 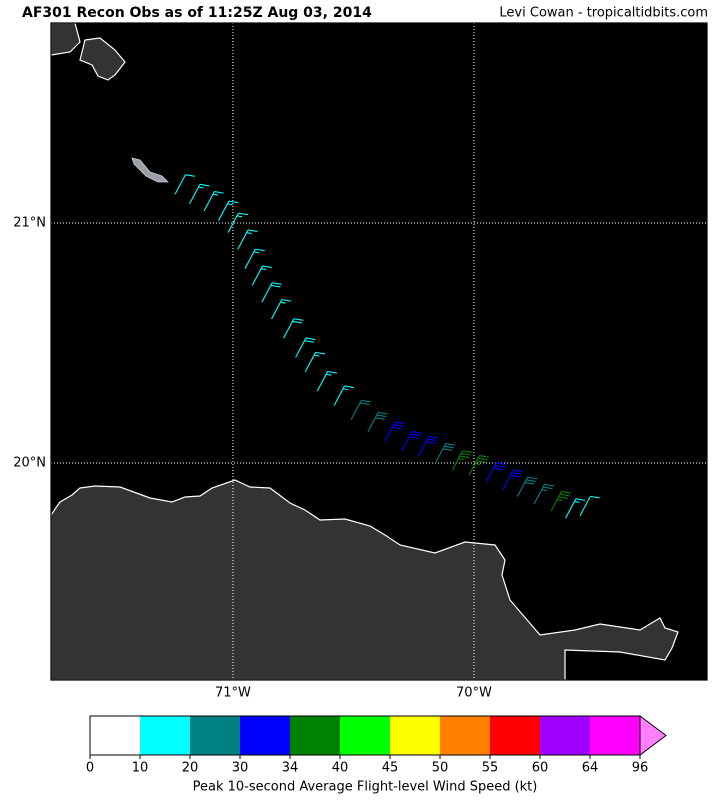 What do you see at coordinates (140, 768) in the screenshot?
I see `colorbar-tick-label: 10` at bounding box center [140, 768].